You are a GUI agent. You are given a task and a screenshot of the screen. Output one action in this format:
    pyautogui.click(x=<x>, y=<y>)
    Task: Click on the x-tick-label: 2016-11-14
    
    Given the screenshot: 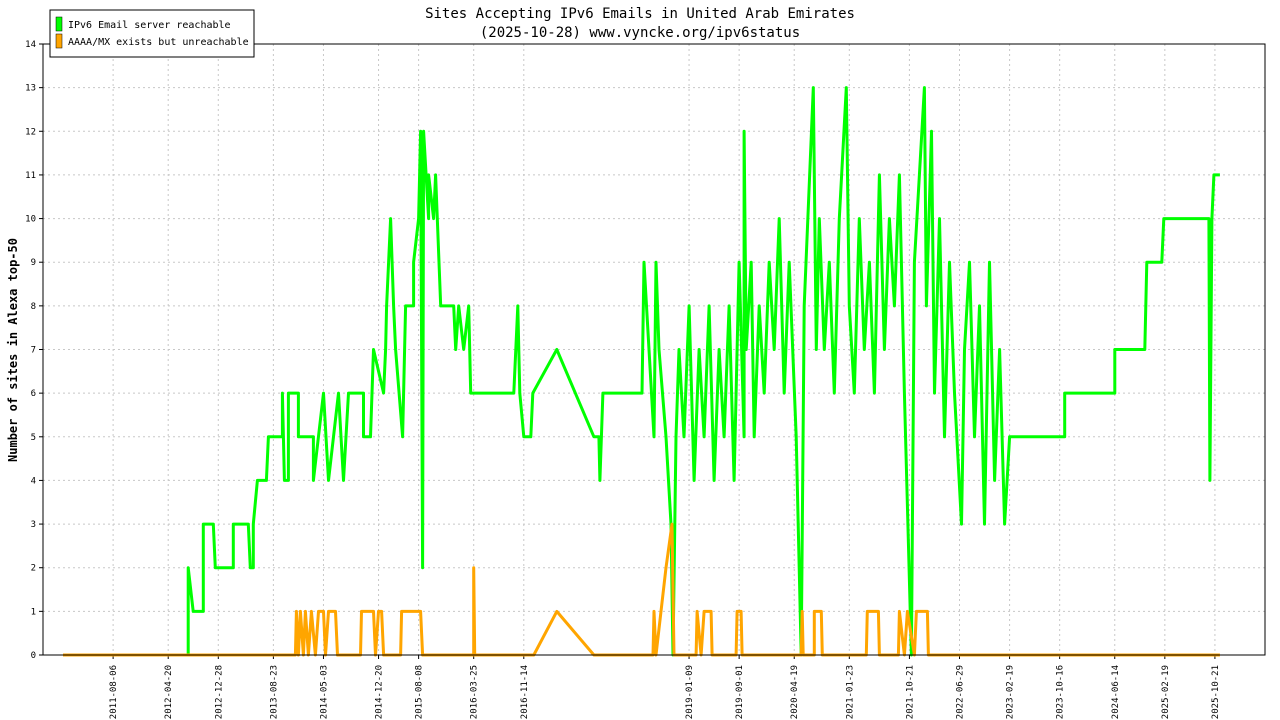 What is the action you would take?
    pyautogui.click(x=525, y=692)
    